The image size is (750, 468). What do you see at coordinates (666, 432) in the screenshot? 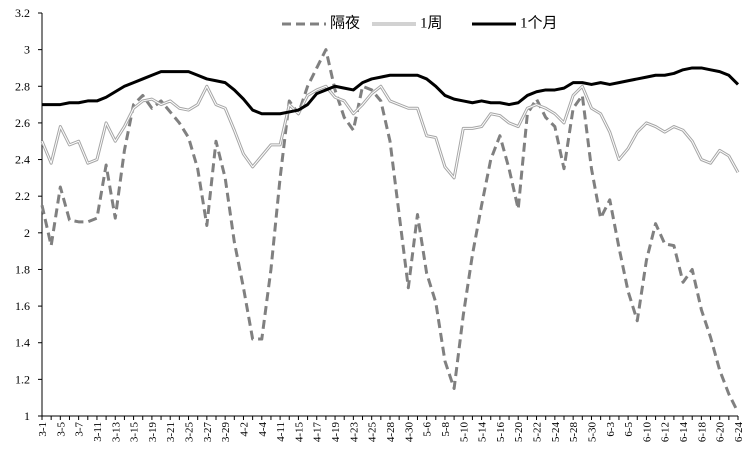
I see `x-tick-label: 6-12` at bounding box center [666, 432].